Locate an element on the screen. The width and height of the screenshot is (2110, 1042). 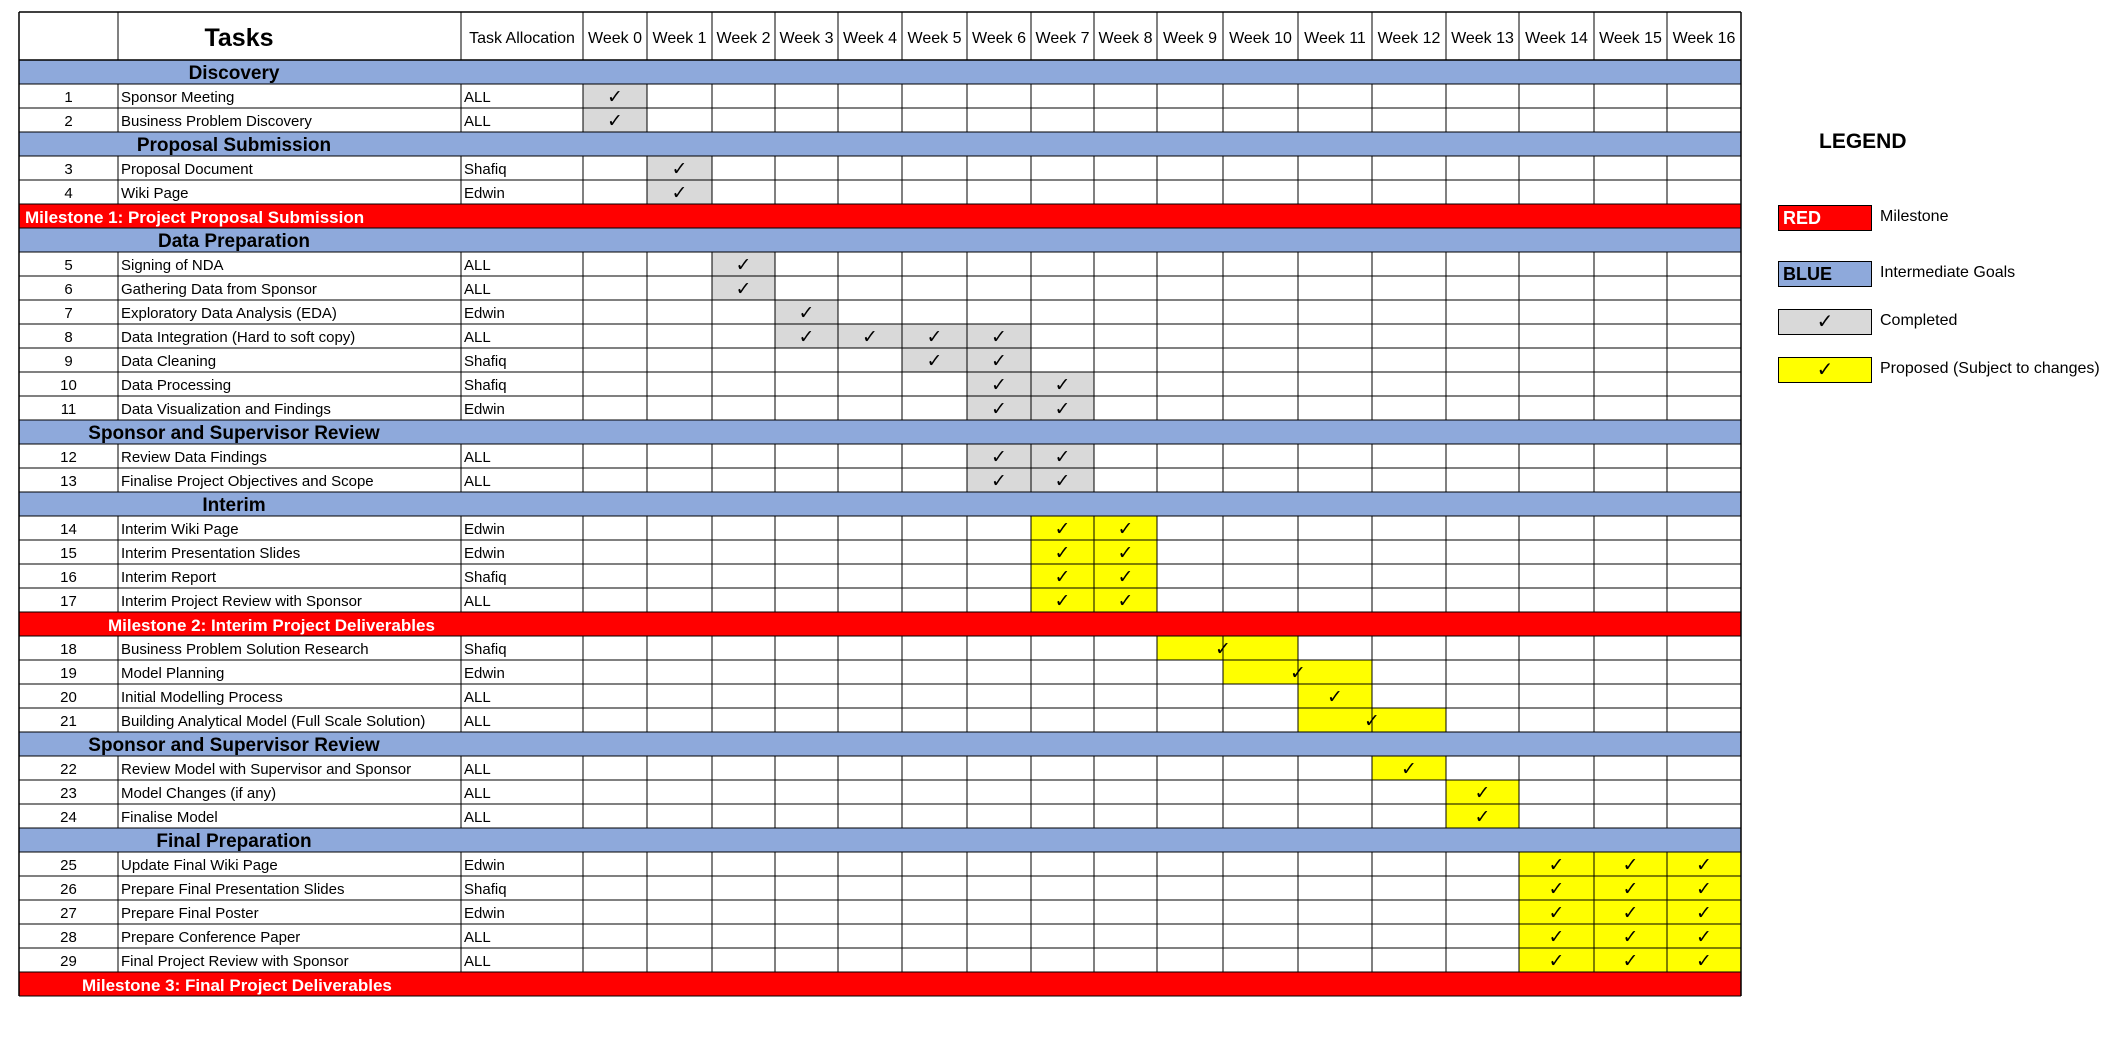
legend-swatch-completed: ✓ is located at coordinates (1825, 322).